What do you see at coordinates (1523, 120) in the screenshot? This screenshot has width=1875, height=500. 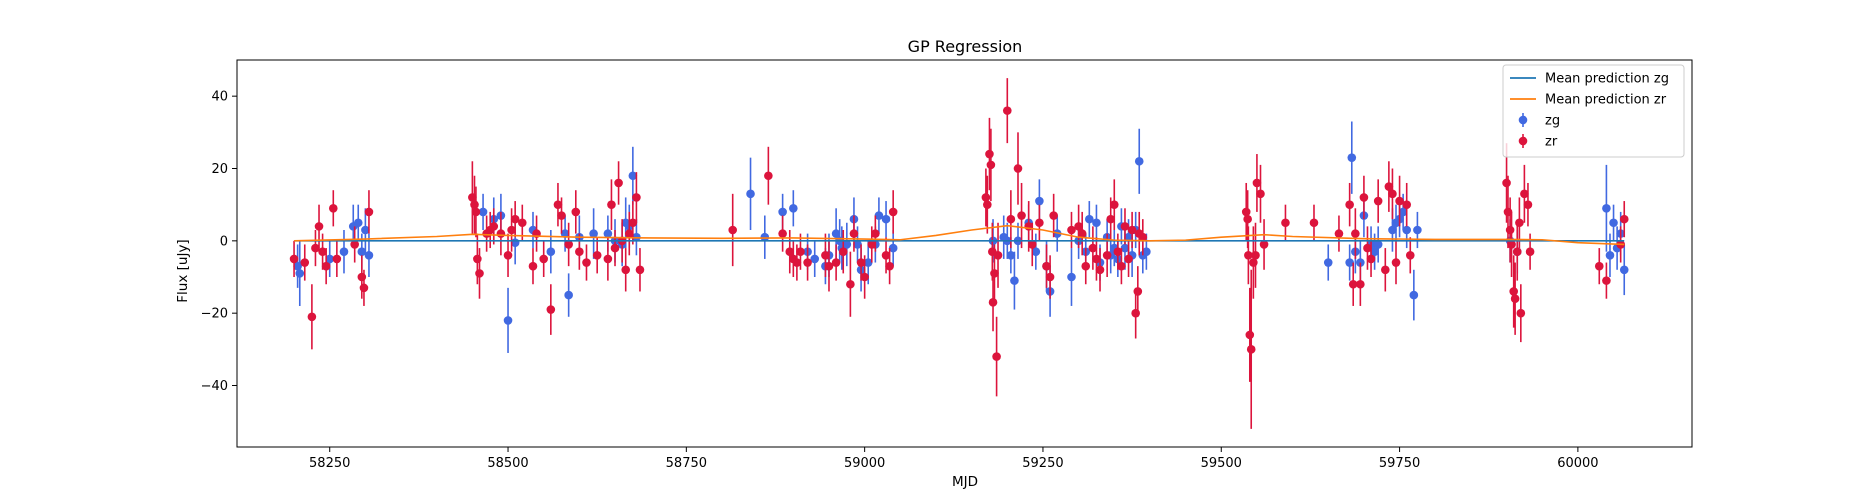 I see `legend-marker-swatch` at bounding box center [1523, 120].